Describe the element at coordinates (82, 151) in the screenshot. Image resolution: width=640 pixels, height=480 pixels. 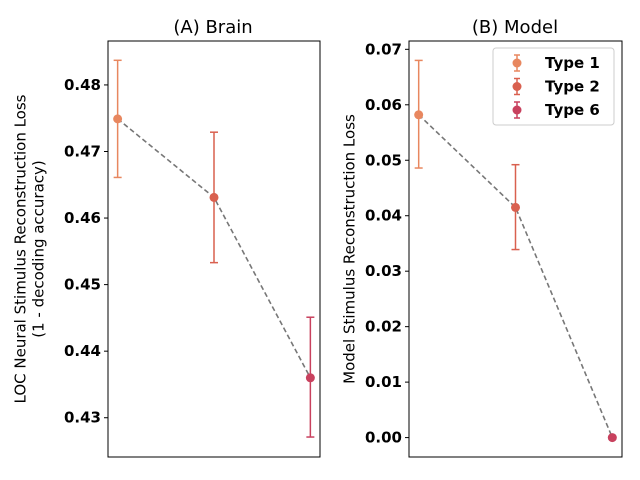
I see `panel-a-ytick-label: 0.47` at that location.